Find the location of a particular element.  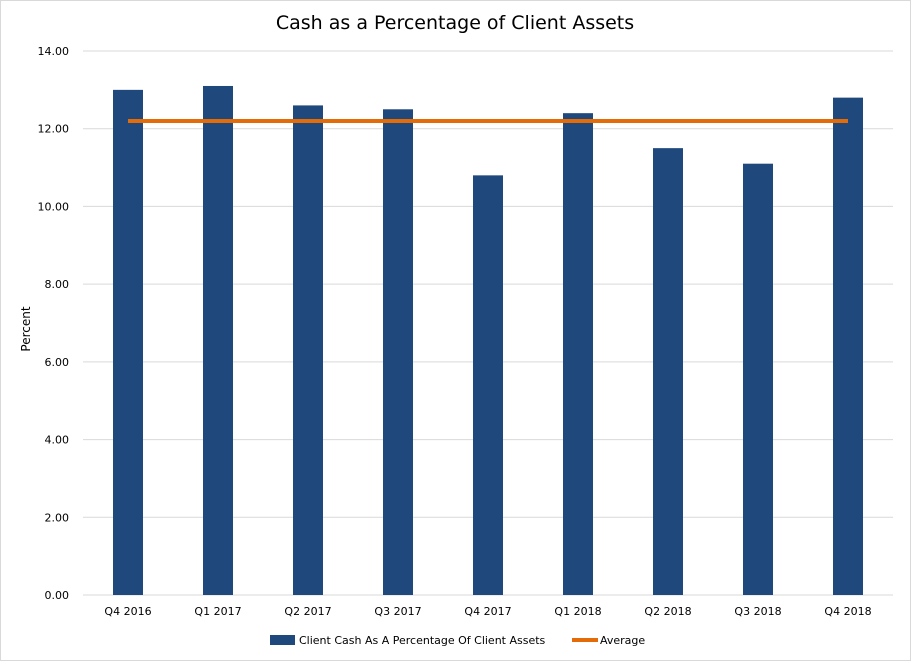

y-tick-label: 14.00 is located at coordinates (54, 51).